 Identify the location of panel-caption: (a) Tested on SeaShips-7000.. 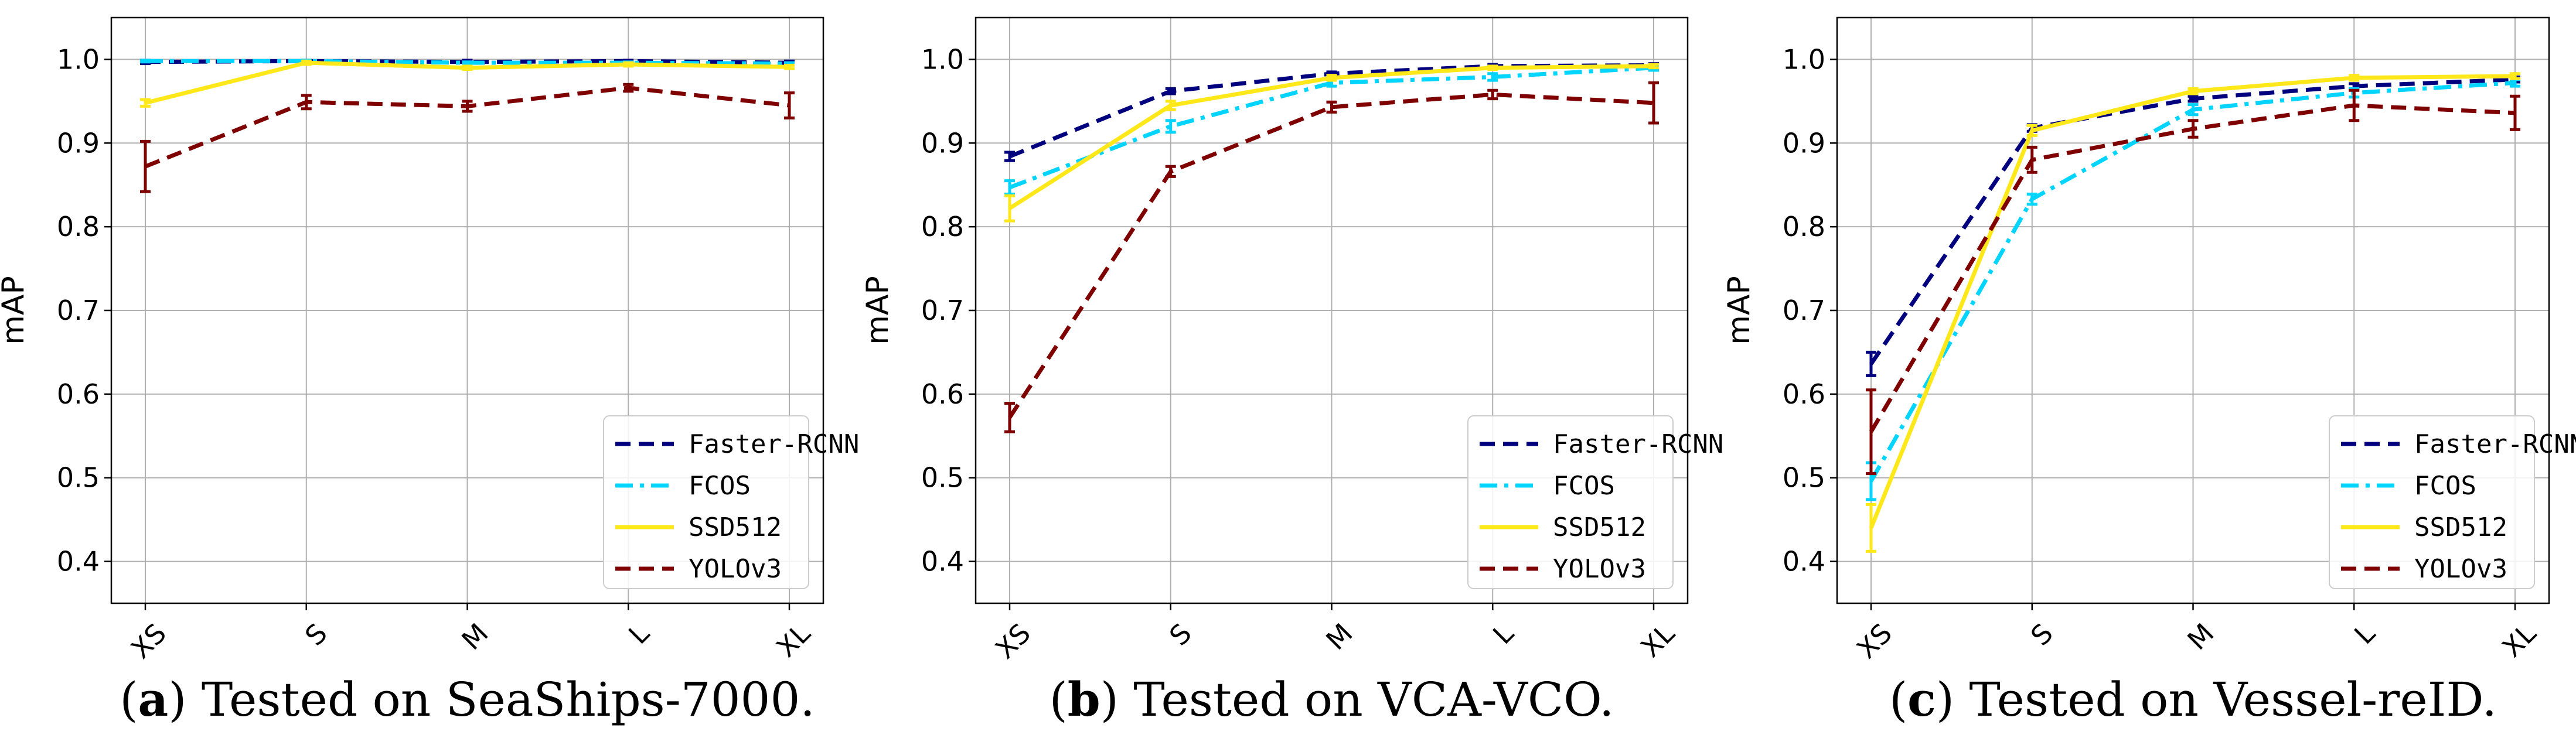
(467, 699).